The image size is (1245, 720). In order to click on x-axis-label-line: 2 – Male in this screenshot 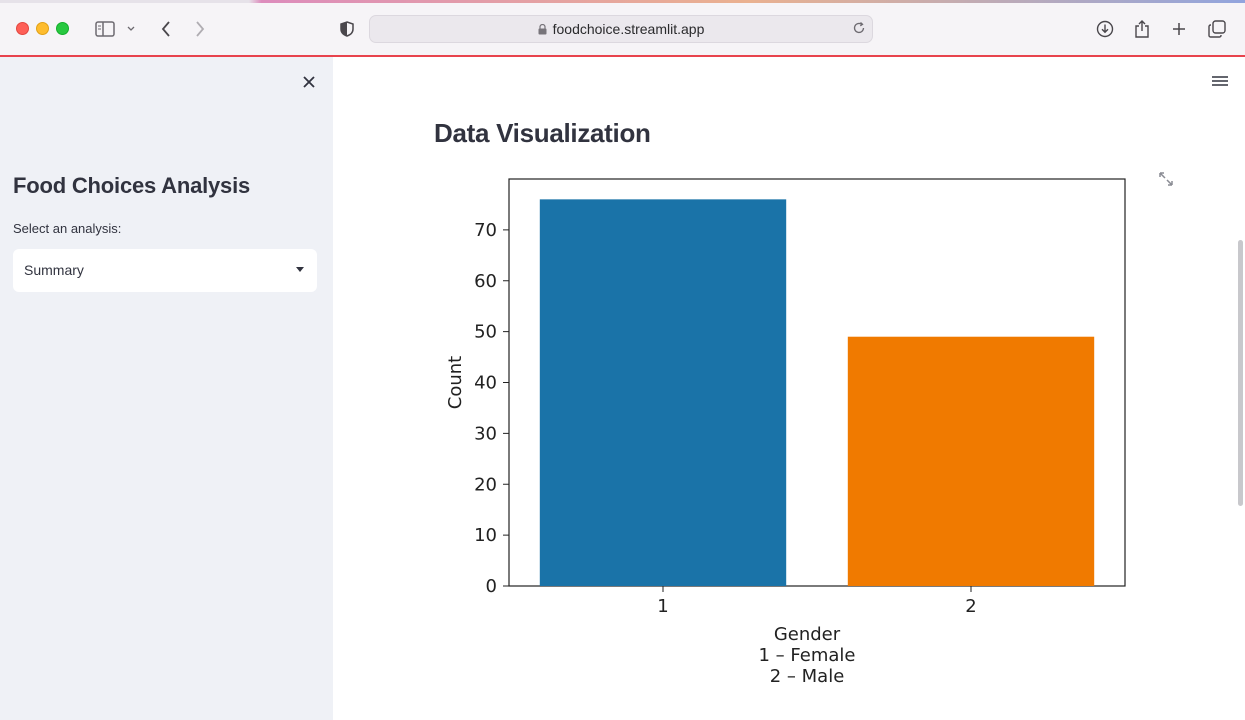, I will do `click(807, 676)`.